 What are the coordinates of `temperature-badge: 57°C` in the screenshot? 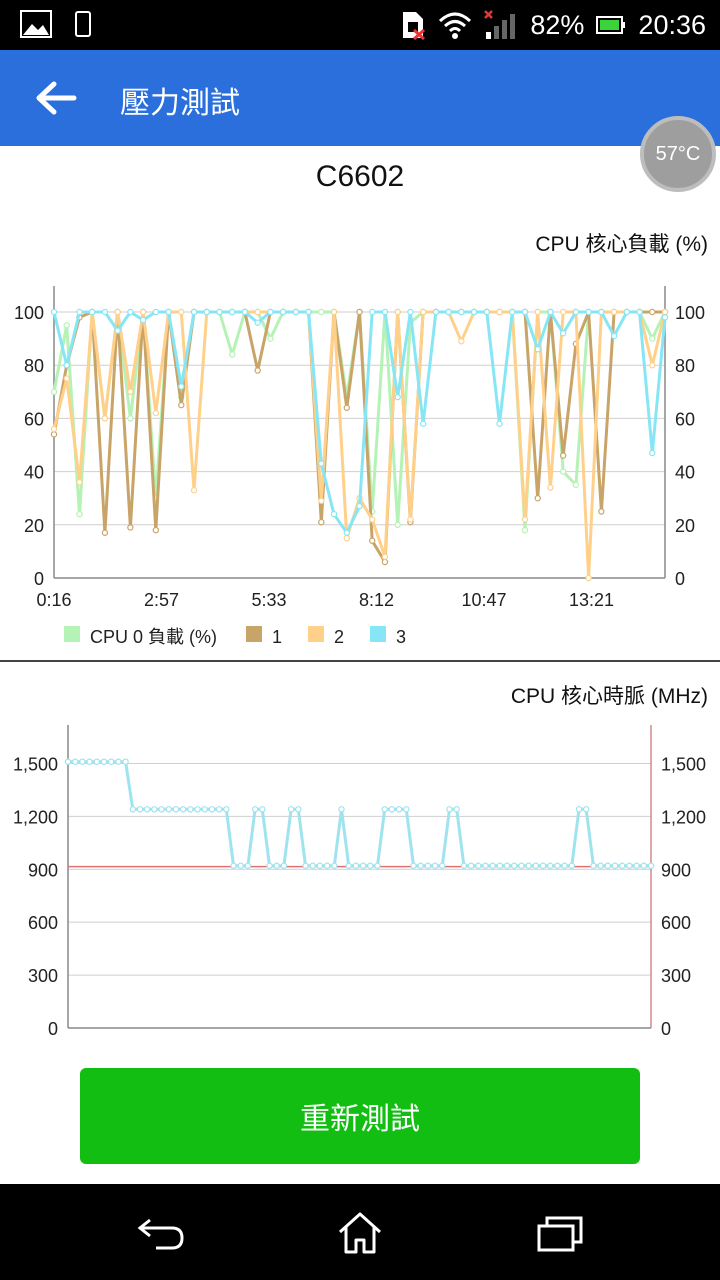 It's located at (678, 154).